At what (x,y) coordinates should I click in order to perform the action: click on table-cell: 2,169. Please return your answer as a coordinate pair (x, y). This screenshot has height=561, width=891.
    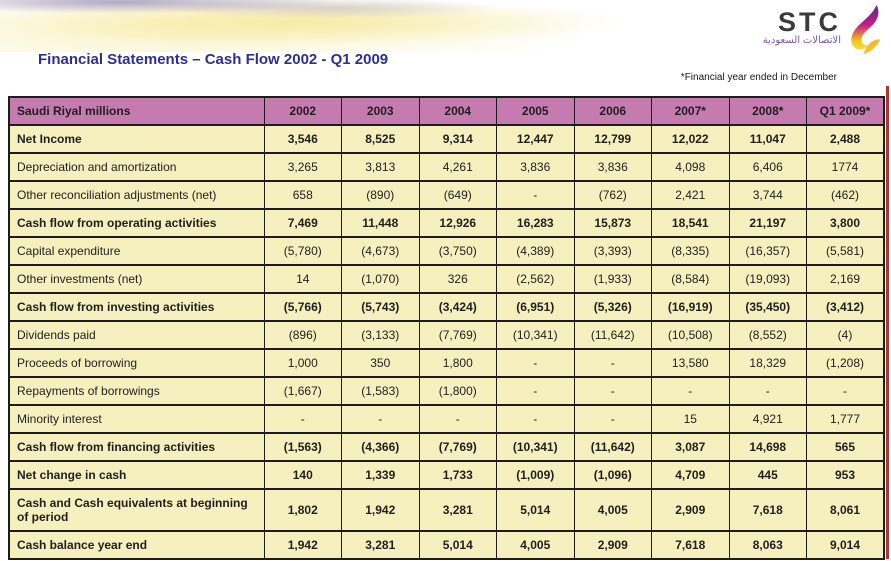
    Looking at the image, I should click on (845, 279).